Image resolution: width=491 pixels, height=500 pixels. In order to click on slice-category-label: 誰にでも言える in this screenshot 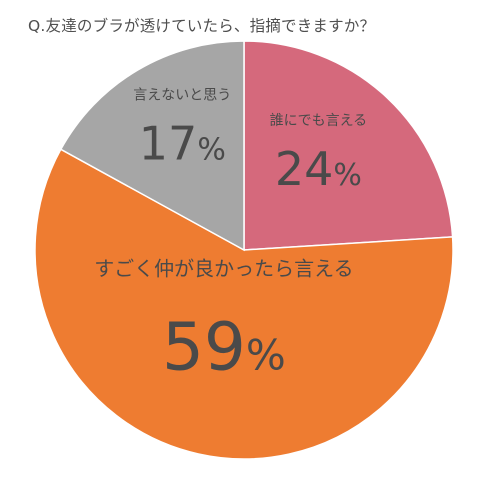, I will do `click(319, 121)`.